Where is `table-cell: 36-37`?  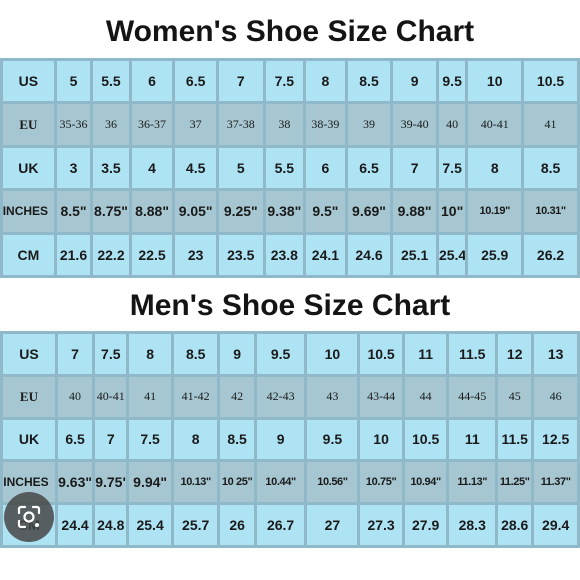
table-cell: 36-37 is located at coordinates (152, 124).